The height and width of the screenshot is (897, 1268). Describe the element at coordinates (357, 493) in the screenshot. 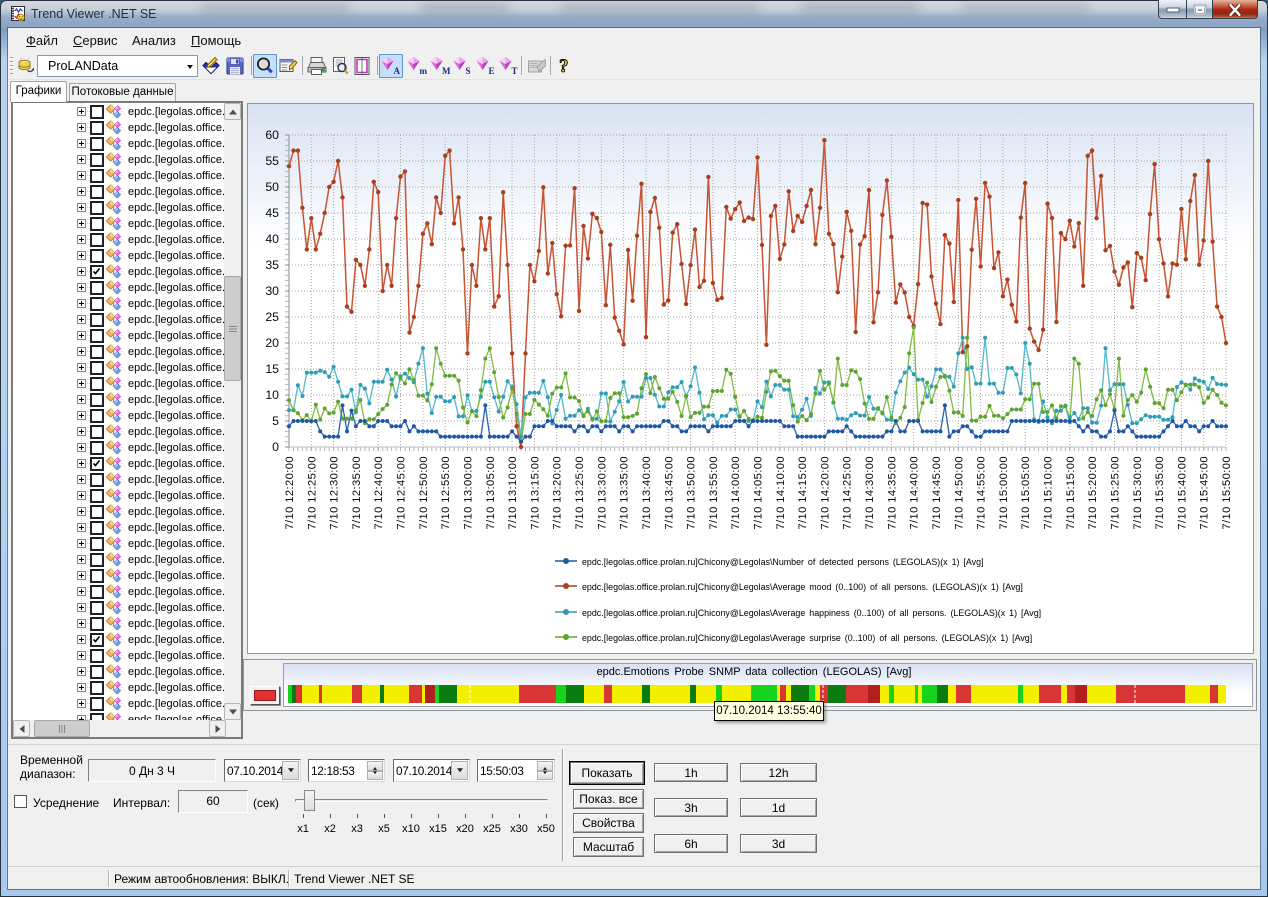

I see `svg-text: 7/10 12:35:00` at that location.